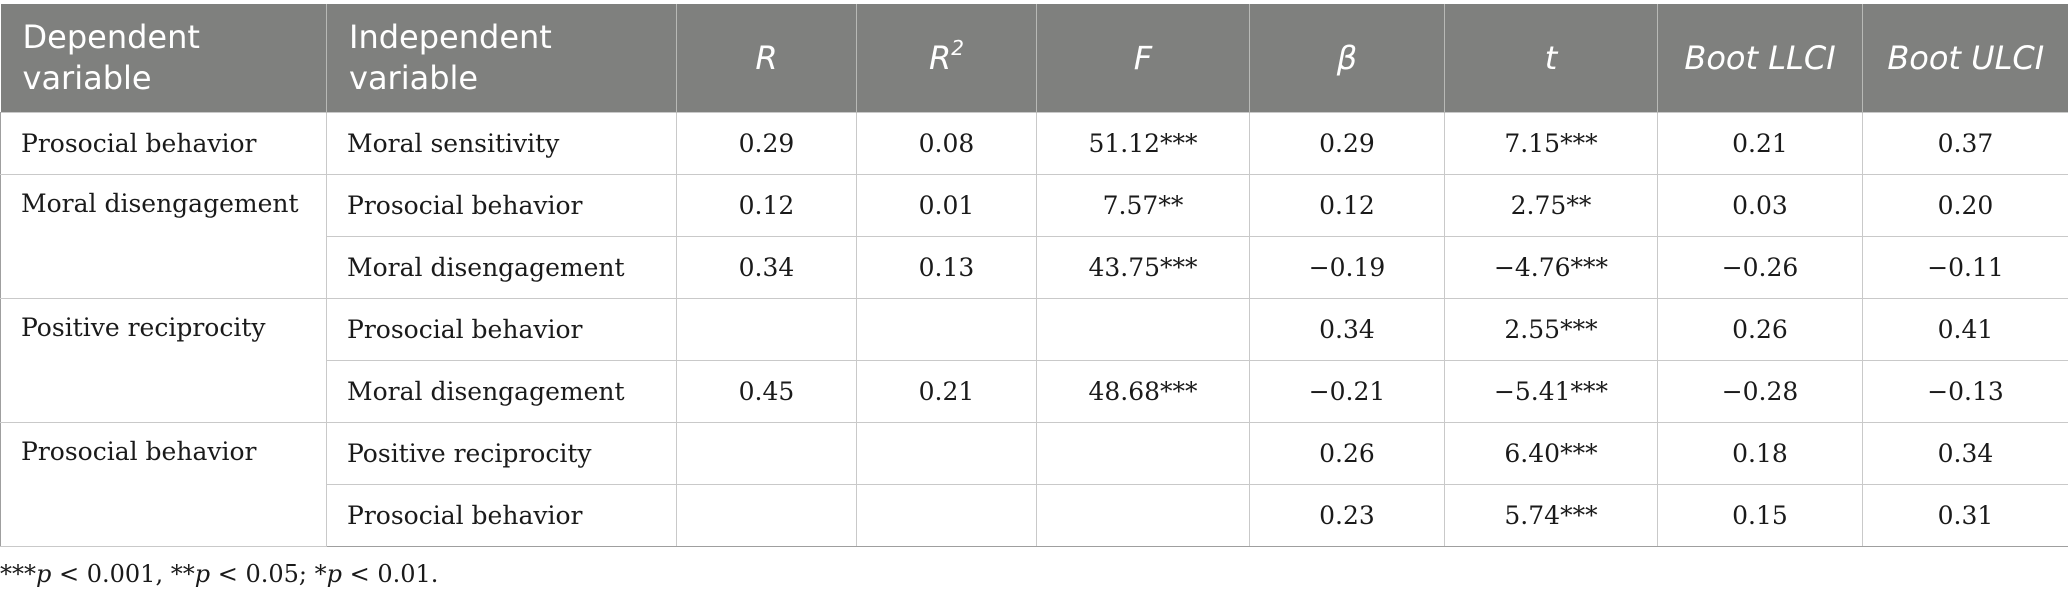  Describe the element at coordinates (1760, 453) in the screenshot. I see `cell-boot-llci: 0.18` at that location.